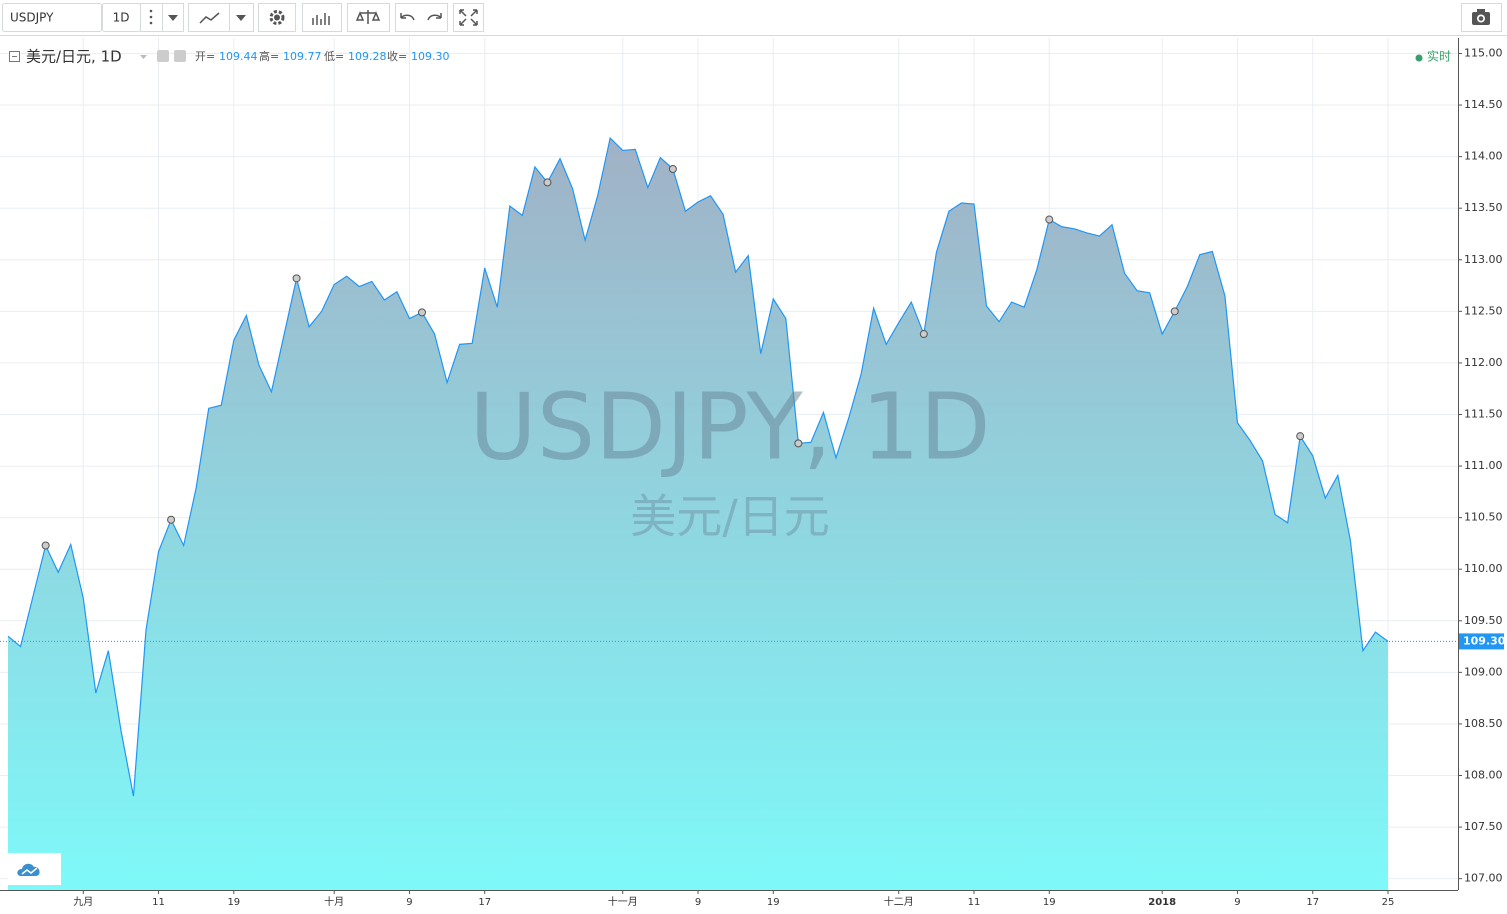  What do you see at coordinates (407, 17) in the screenshot?
I see `undo-icon` at bounding box center [407, 17].